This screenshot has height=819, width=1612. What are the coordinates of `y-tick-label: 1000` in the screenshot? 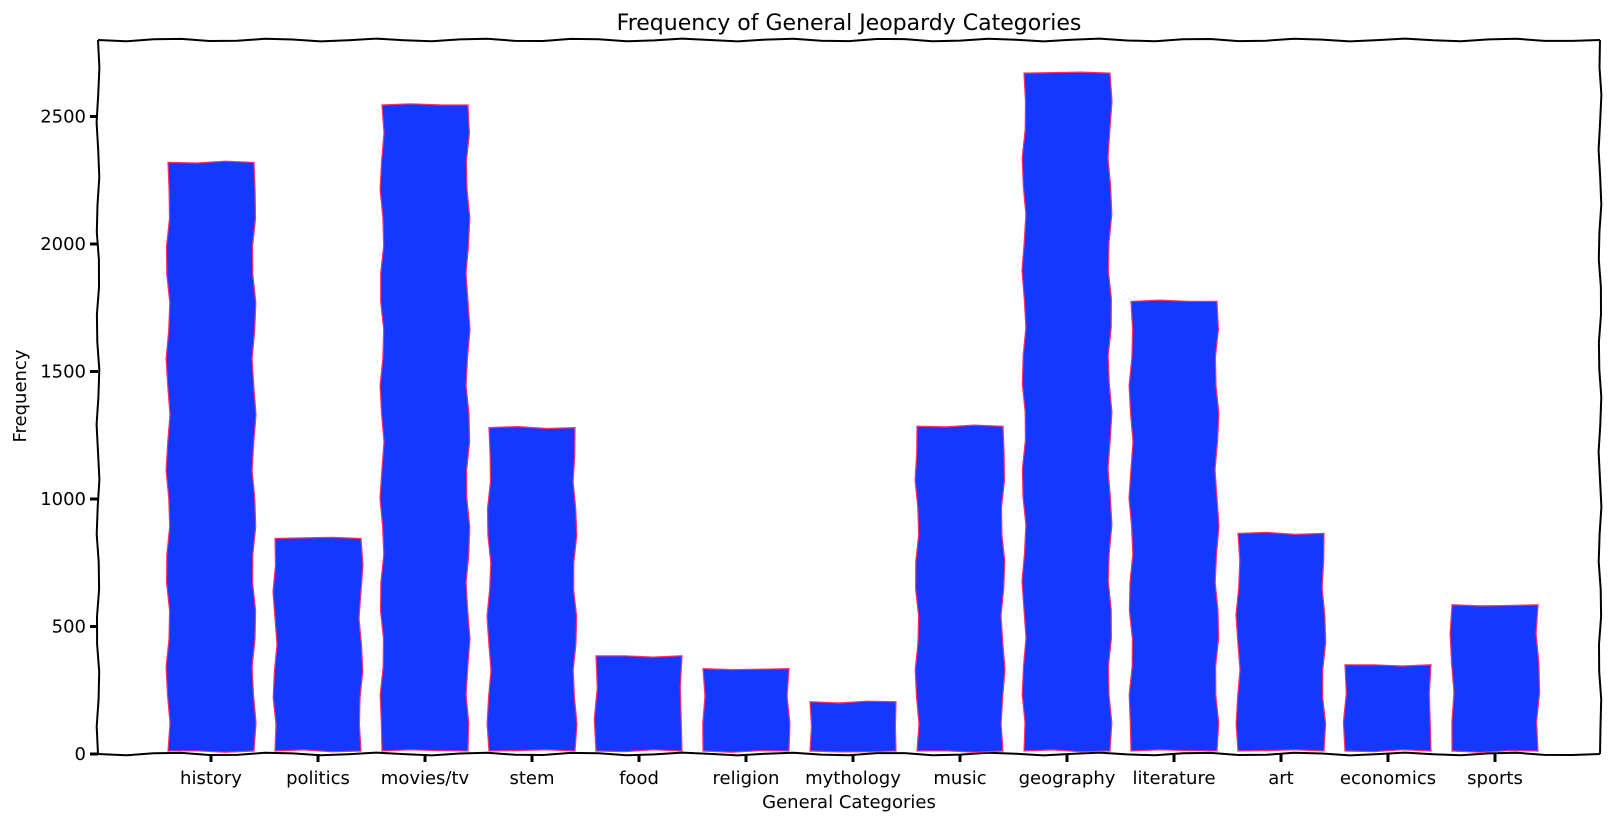 It's located at (63, 499).